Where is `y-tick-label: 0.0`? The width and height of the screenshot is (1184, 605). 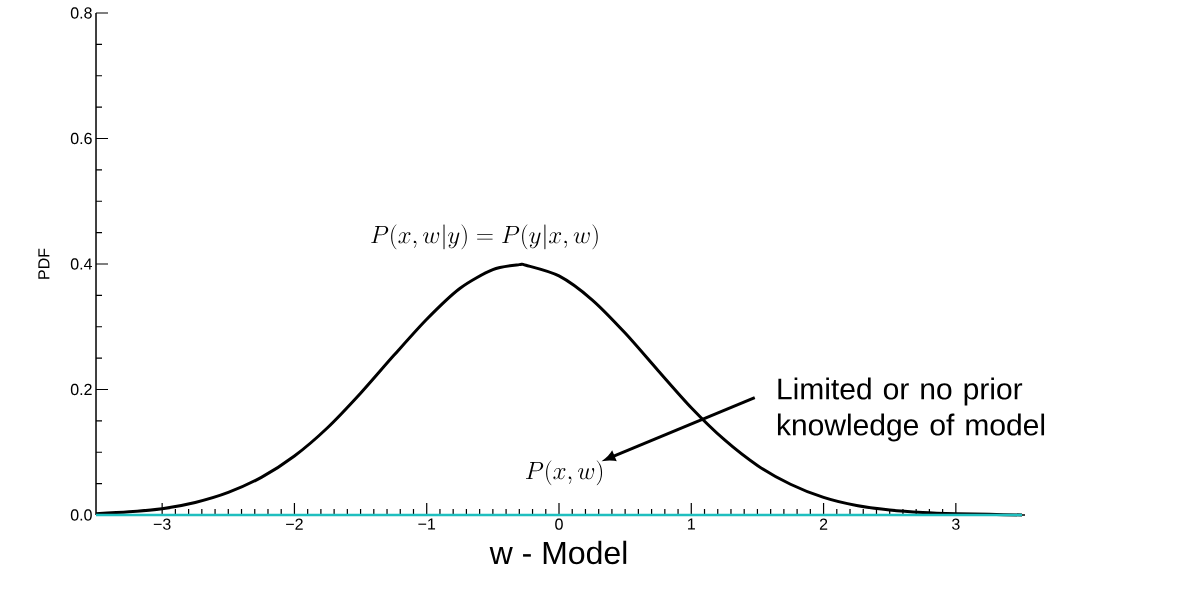
y-tick-label: 0.0 is located at coordinates (81, 515).